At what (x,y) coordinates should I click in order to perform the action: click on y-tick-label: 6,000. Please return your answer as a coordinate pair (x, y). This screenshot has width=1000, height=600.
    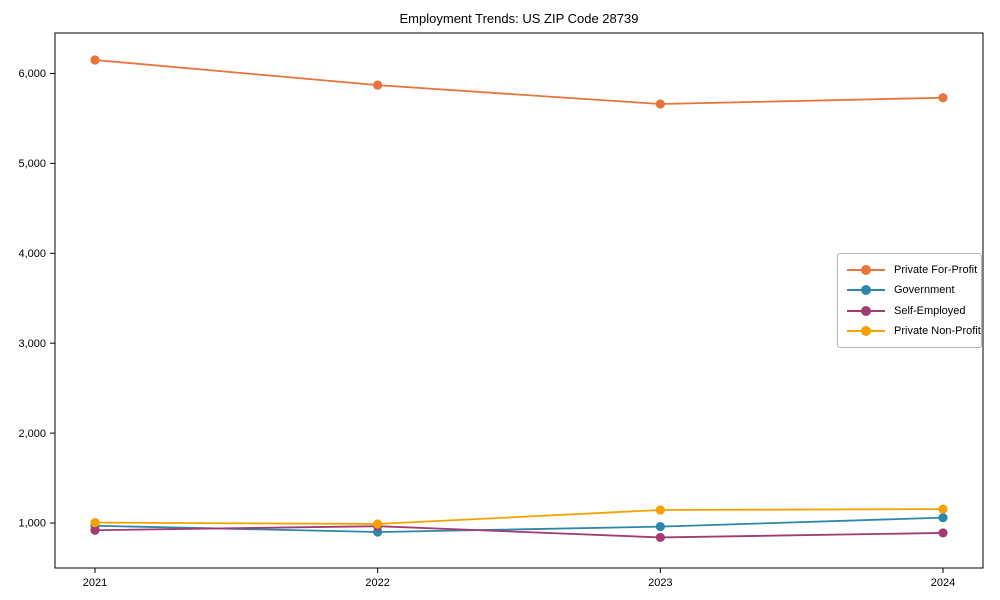
    Looking at the image, I should click on (32, 74).